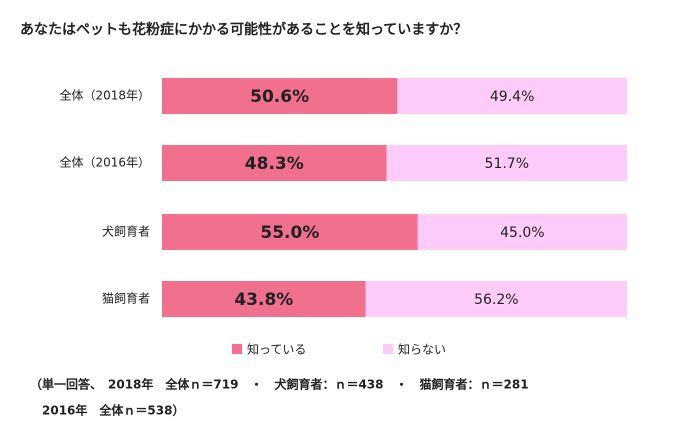  Describe the element at coordinates (422, 350) in the screenshot. I see `legend-label: 知らない` at that location.